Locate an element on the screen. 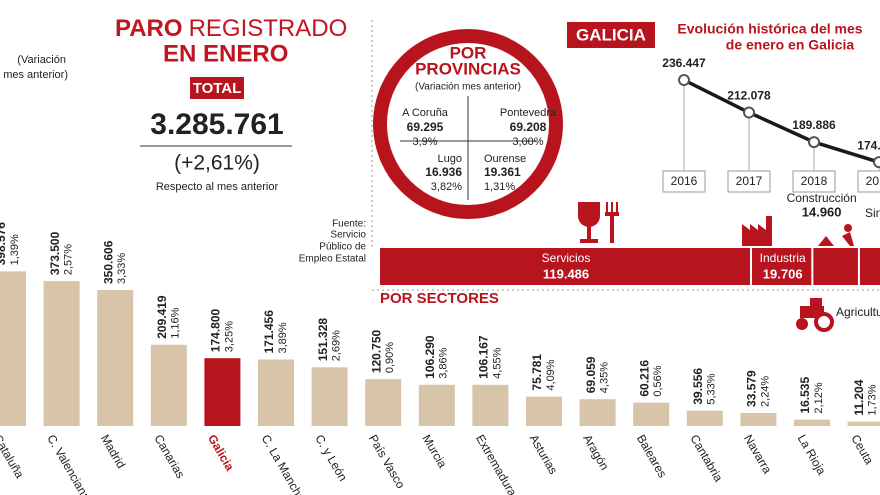  x-tick-label: País Vasco is located at coordinates (387, 461).